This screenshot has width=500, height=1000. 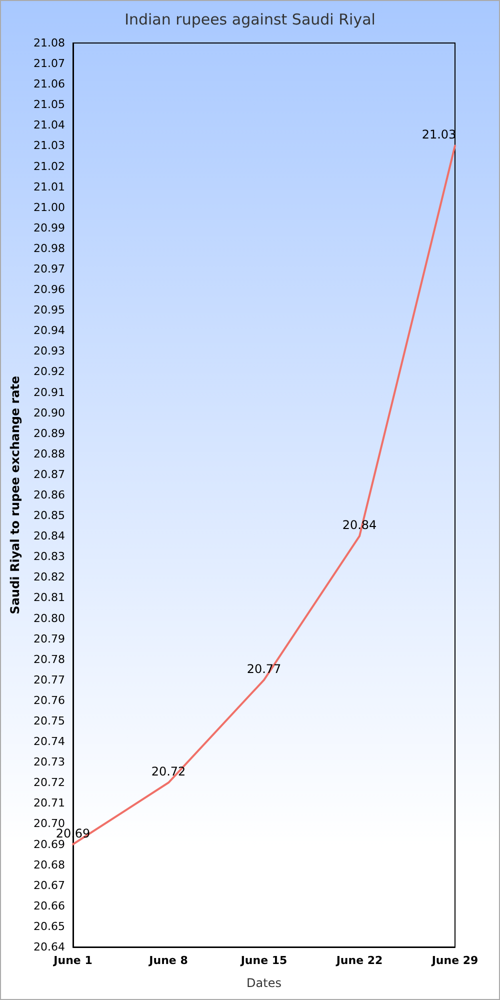 I want to click on y-tick-label: 20.95, so click(x=49, y=310).